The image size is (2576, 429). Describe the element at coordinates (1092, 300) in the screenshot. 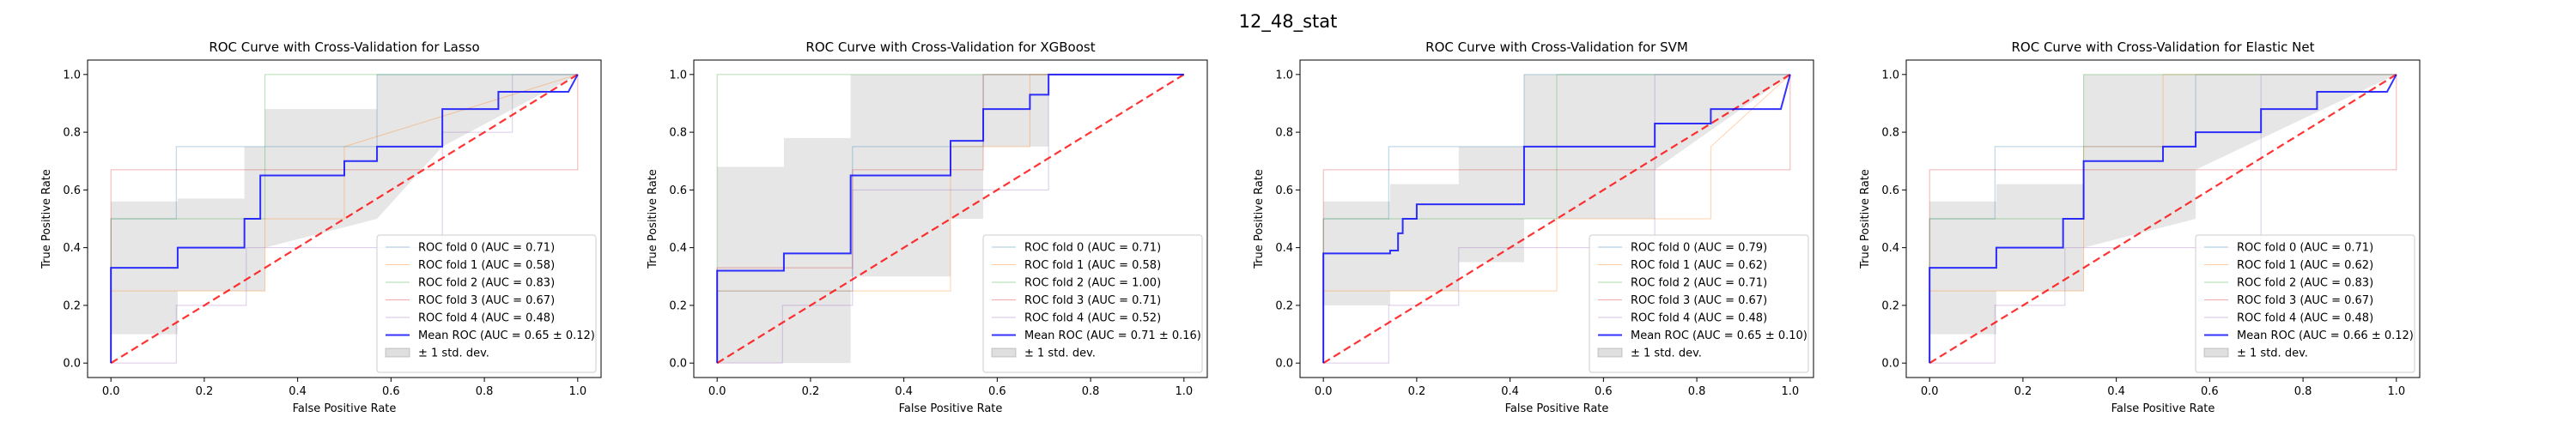

I see `legend-entry: ROC fold 3 (AUC = 0.71)` at that location.